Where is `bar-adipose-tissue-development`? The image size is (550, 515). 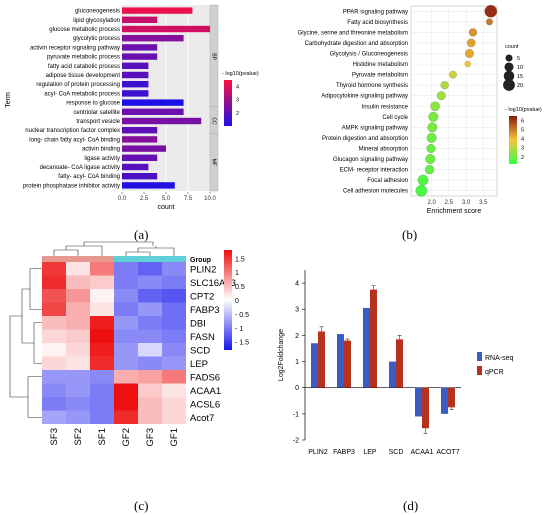 bar-adipose-tissue-development is located at coordinates (135, 75).